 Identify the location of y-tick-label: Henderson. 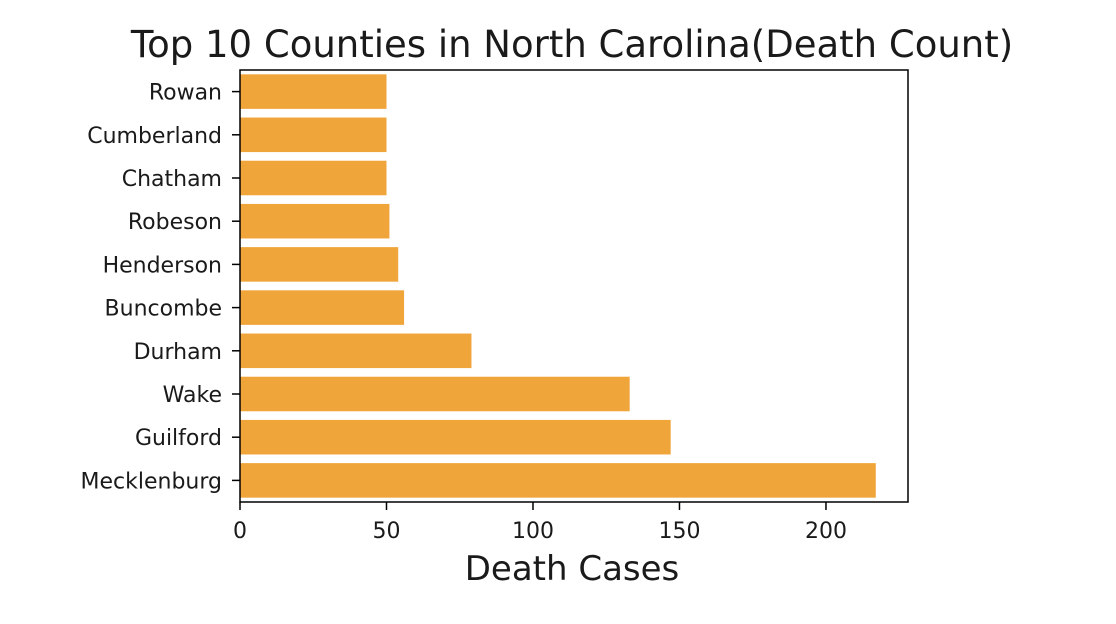
(162, 265).